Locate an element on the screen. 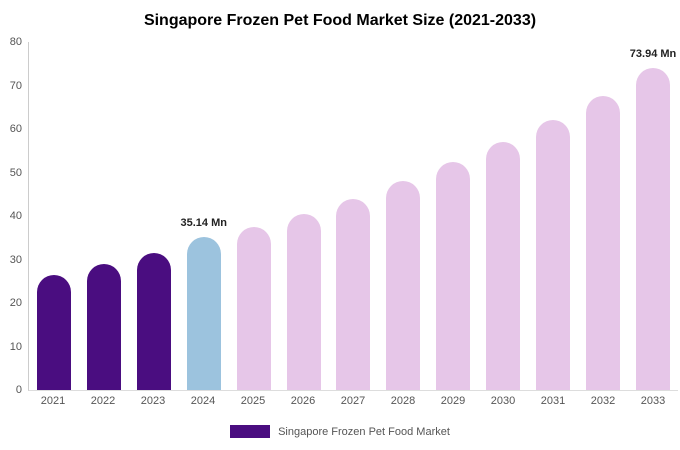  bar-2026 is located at coordinates (303, 301).